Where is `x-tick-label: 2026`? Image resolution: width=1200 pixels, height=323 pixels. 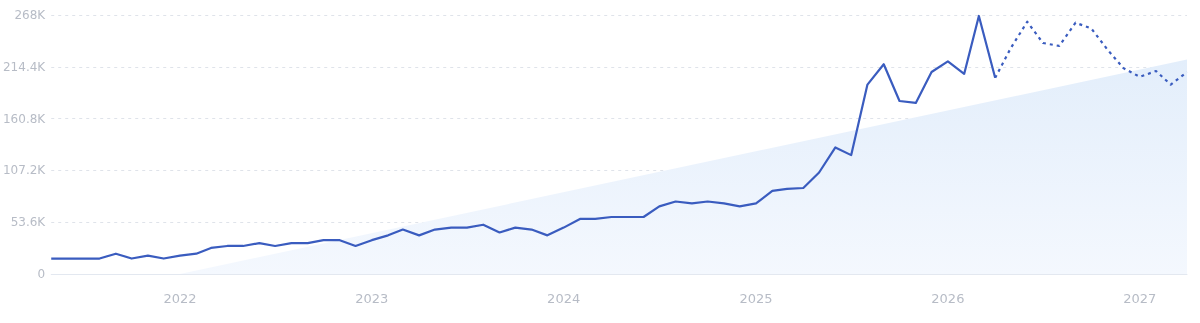
x-tick-label: 2026 is located at coordinates (948, 298).